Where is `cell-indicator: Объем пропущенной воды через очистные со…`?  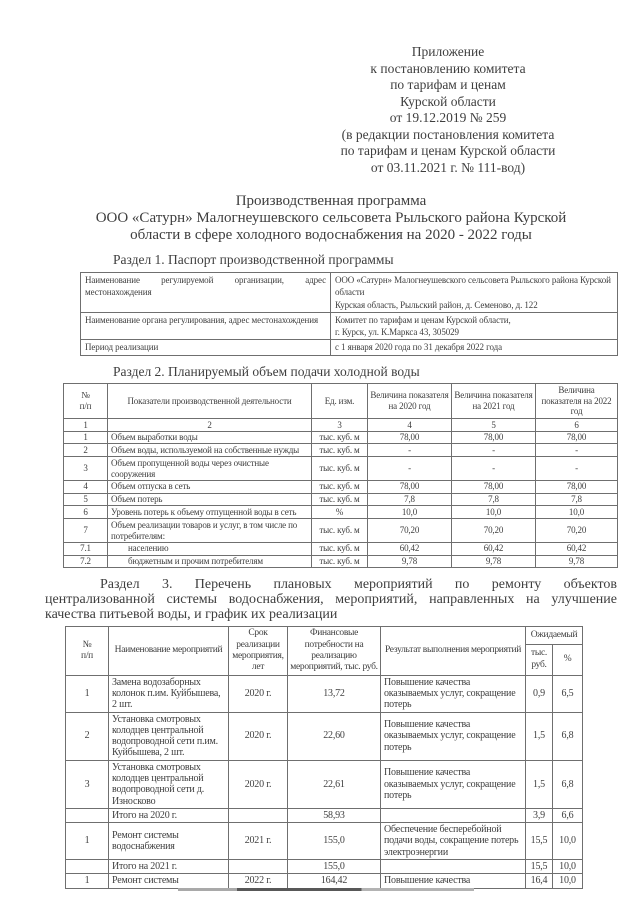
cell-indicator: Объем пропущенной воды через очистные со… is located at coordinates (209, 468).